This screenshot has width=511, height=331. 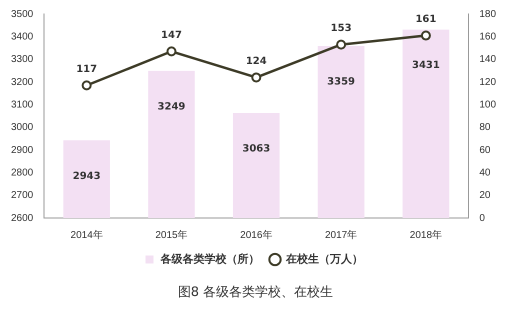 What do you see at coordinates (22, 128) in the screenshot?
I see `y-tick-label: 3000` at bounding box center [22, 128].